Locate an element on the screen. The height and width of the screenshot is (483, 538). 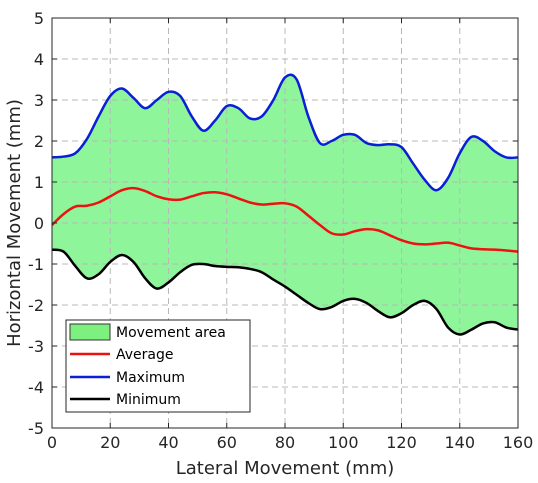
legend-label-average: Average is located at coordinates (145, 355).